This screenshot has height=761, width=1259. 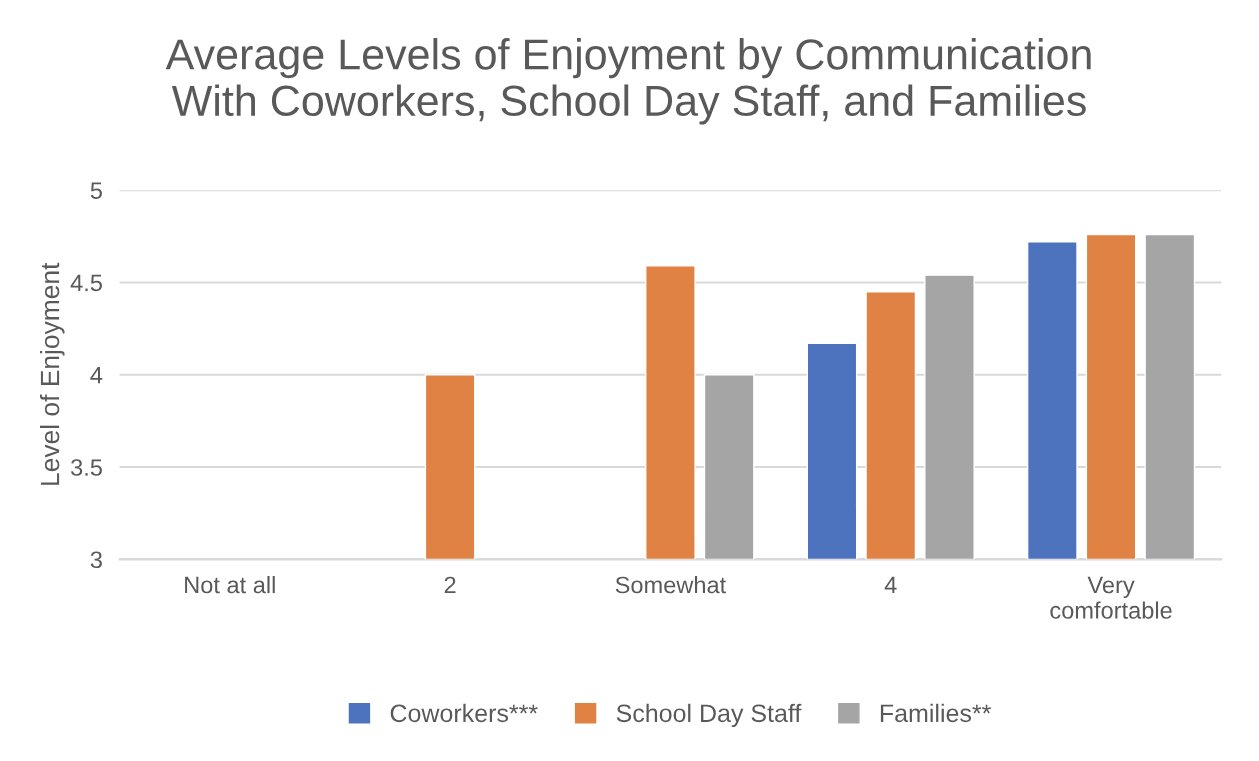 I want to click on legend-label: Coworkers***, so click(x=464, y=713).